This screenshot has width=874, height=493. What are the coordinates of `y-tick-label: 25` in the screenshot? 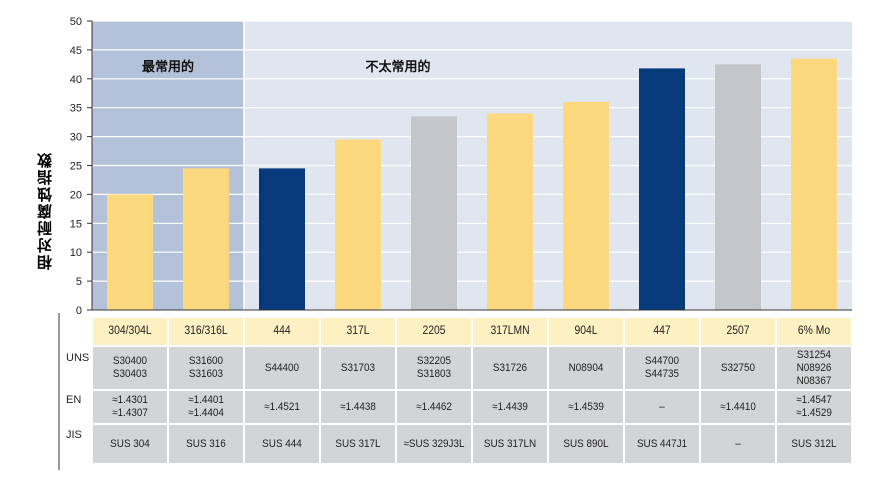 It's located at (76, 167).